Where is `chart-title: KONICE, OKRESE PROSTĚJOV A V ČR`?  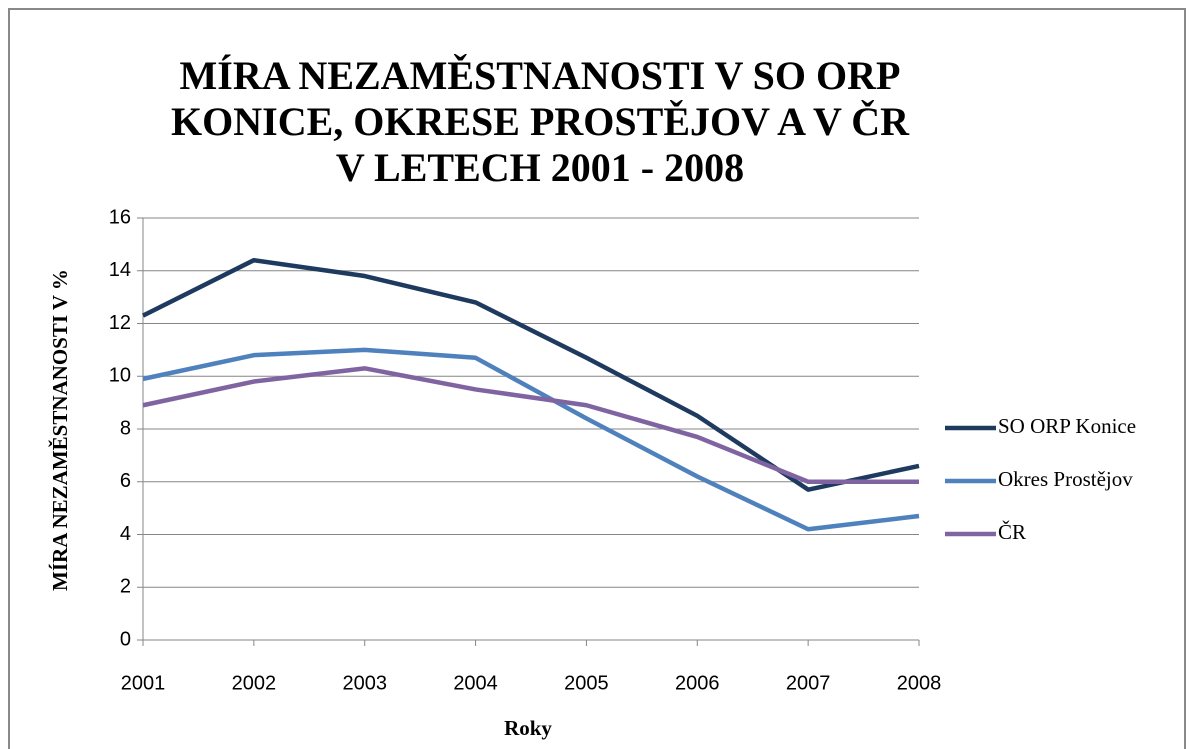
chart-title: KONICE, OKRESE PROSTĚJOV A V ČR is located at coordinates (540, 121).